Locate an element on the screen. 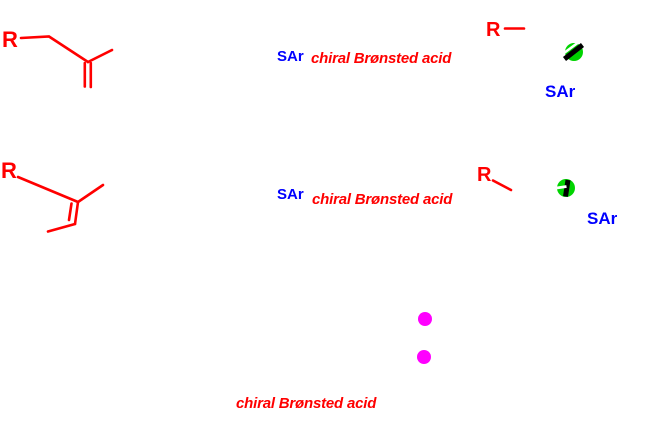 The height and width of the screenshot is (426, 647). product-2-sulfenyl-label: SAr is located at coordinates (602, 218).